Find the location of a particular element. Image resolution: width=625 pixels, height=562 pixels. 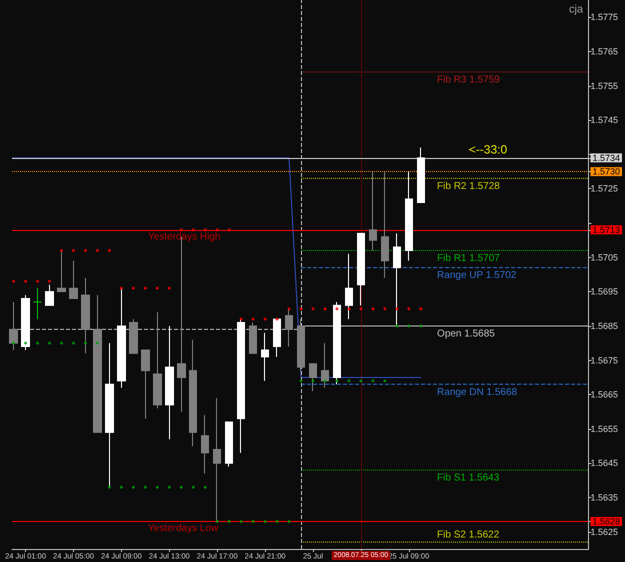

y-tick-label: 1.5695 is located at coordinates (604, 291).